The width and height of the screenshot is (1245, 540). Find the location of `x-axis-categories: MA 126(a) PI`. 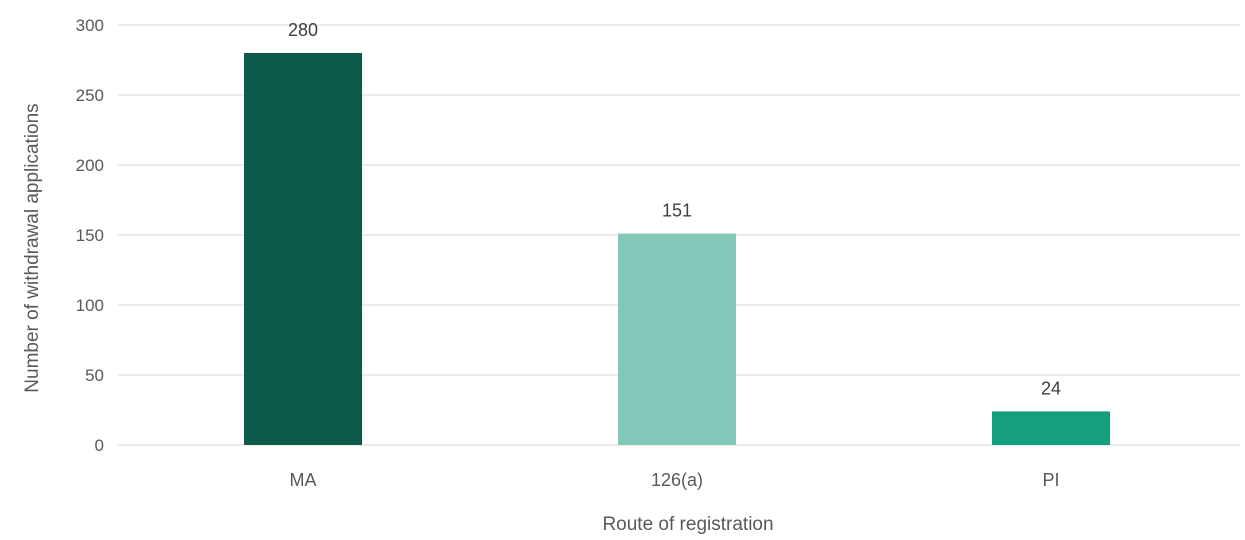

x-axis-categories: MA 126(a) PI is located at coordinates (675, 480).